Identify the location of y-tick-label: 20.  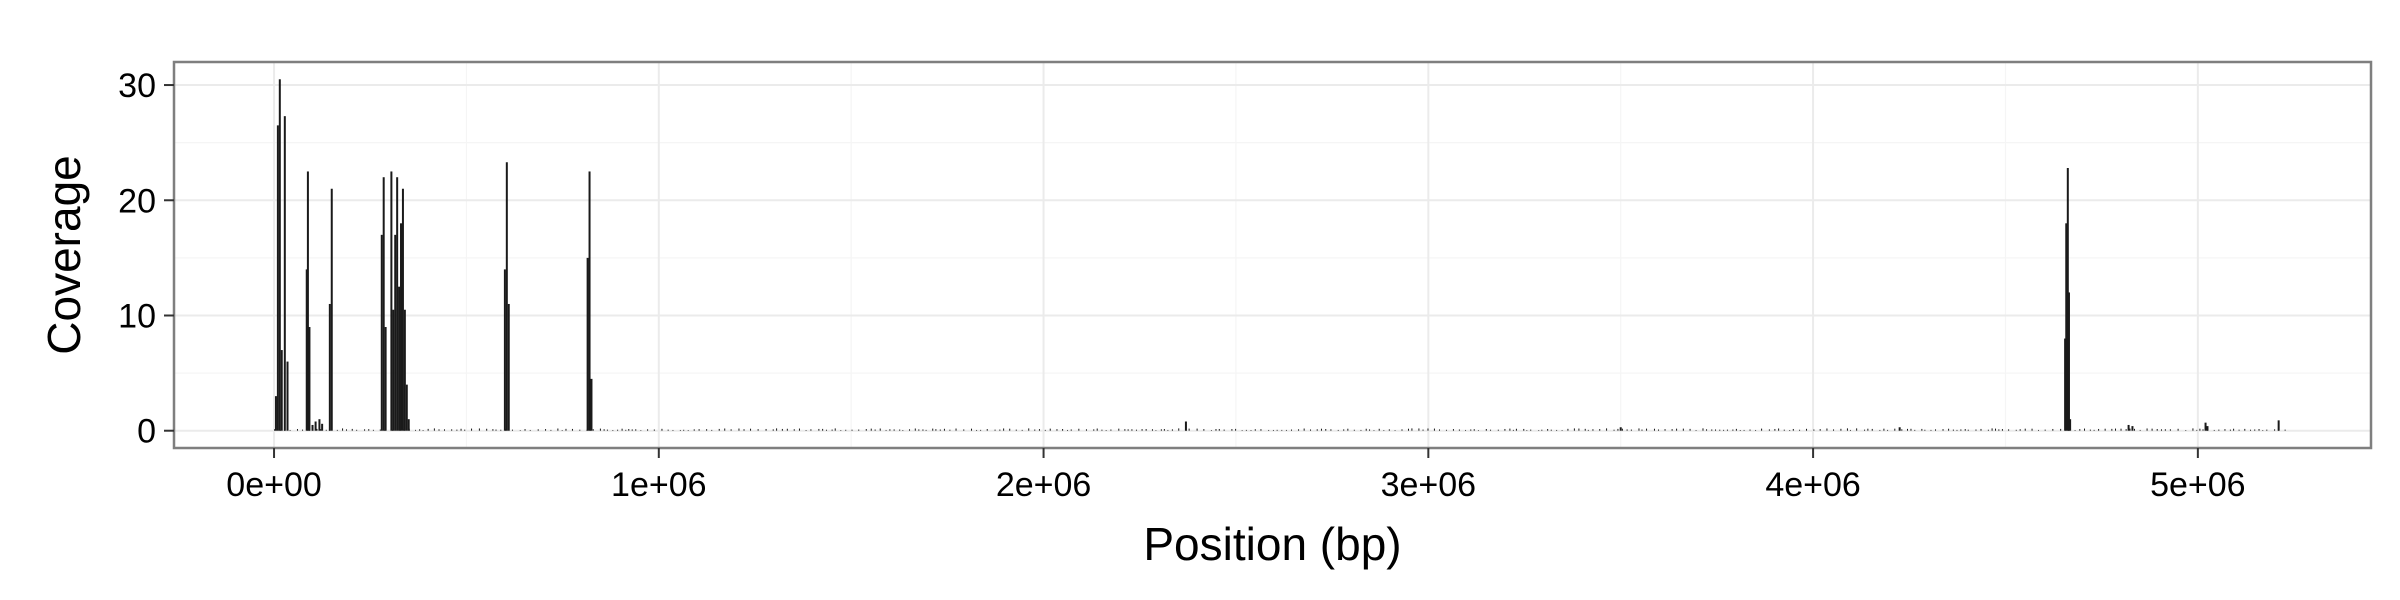
(137, 201).